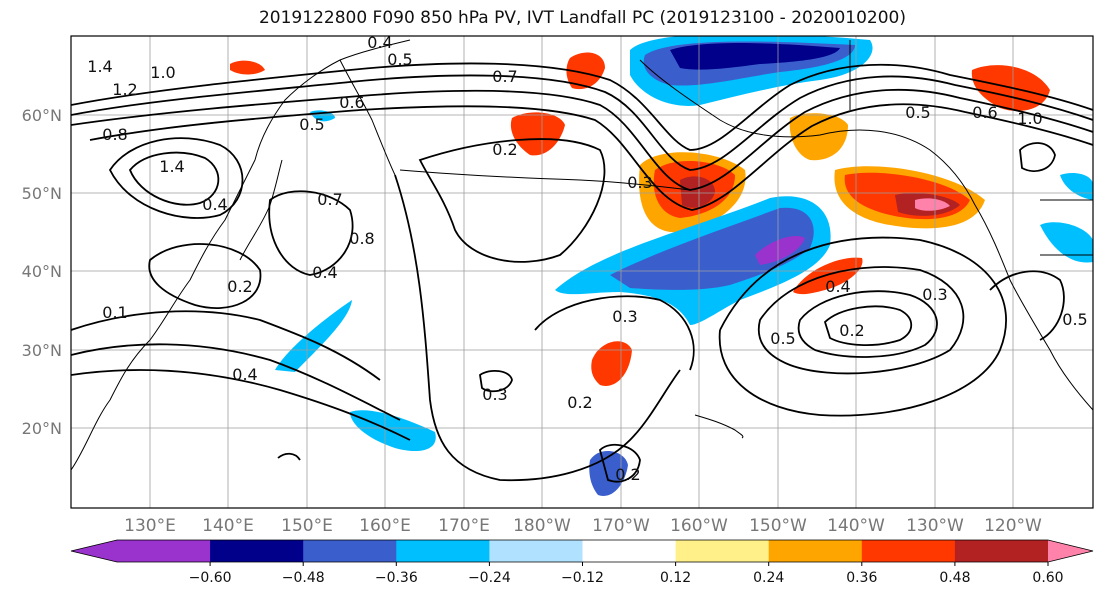 Image resolution: width=1105 pixels, height=601 pixels. Describe the element at coordinates (464, 526) in the screenshot. I see `lon-label: 170°E` at that location.